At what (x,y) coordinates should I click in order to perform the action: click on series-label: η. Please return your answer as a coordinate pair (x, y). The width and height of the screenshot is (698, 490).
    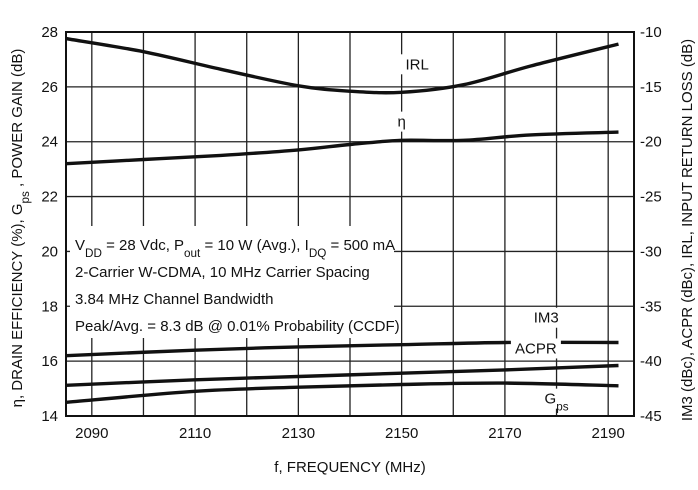
    Looking at the image, I should click on (401, 122).